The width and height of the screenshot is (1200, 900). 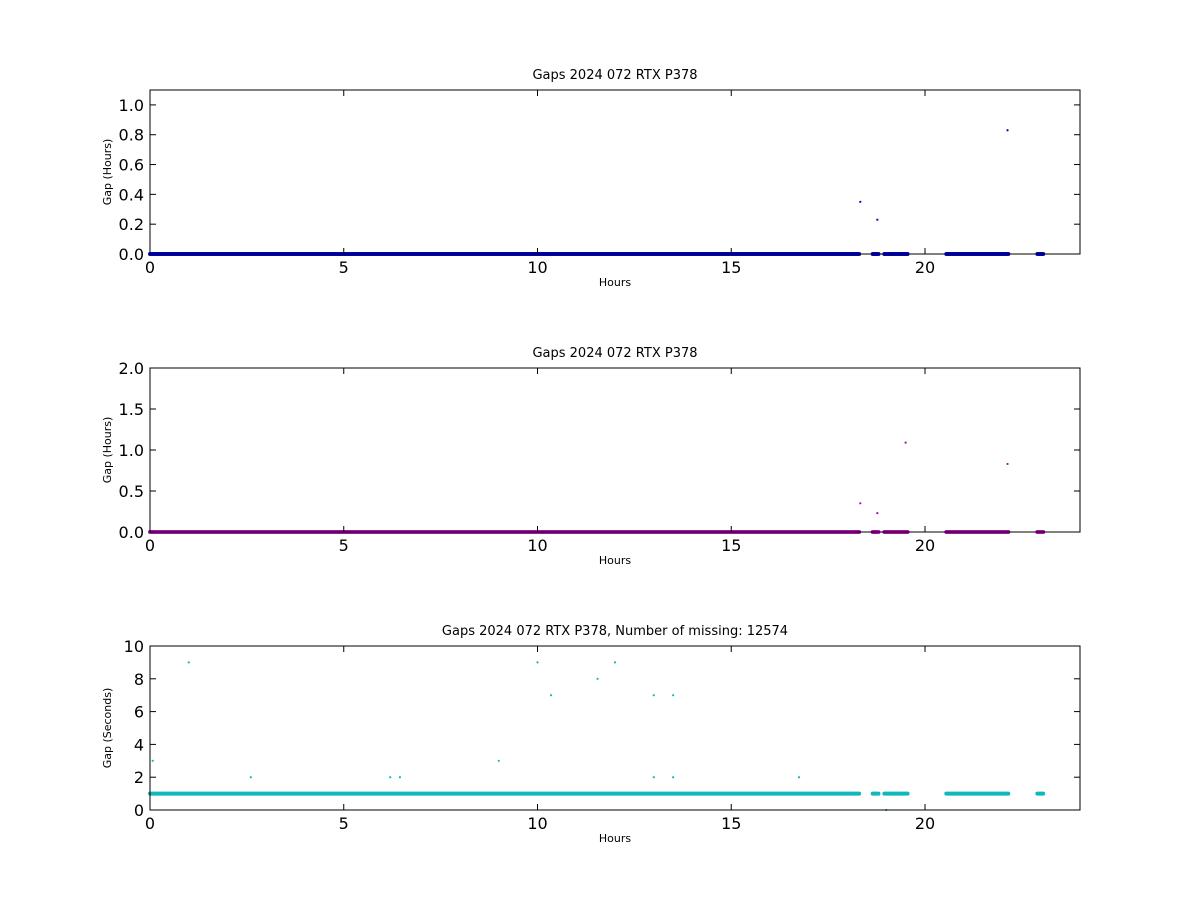 I want to click on y-axis-label: Gap (Seconds), so click(x=107, y=728).